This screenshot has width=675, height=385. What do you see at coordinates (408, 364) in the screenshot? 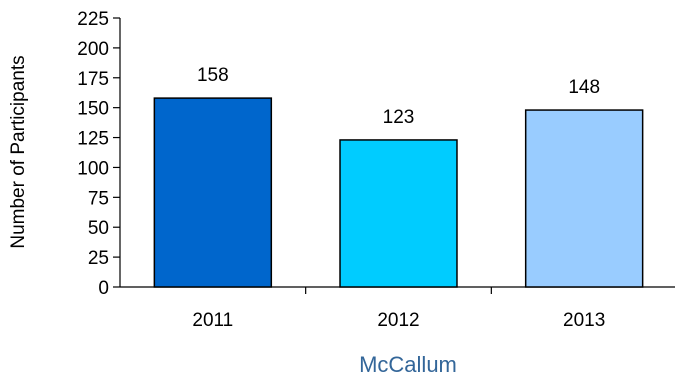
I see `x-axis-label: McCallum` at bounding box center [408, 364].